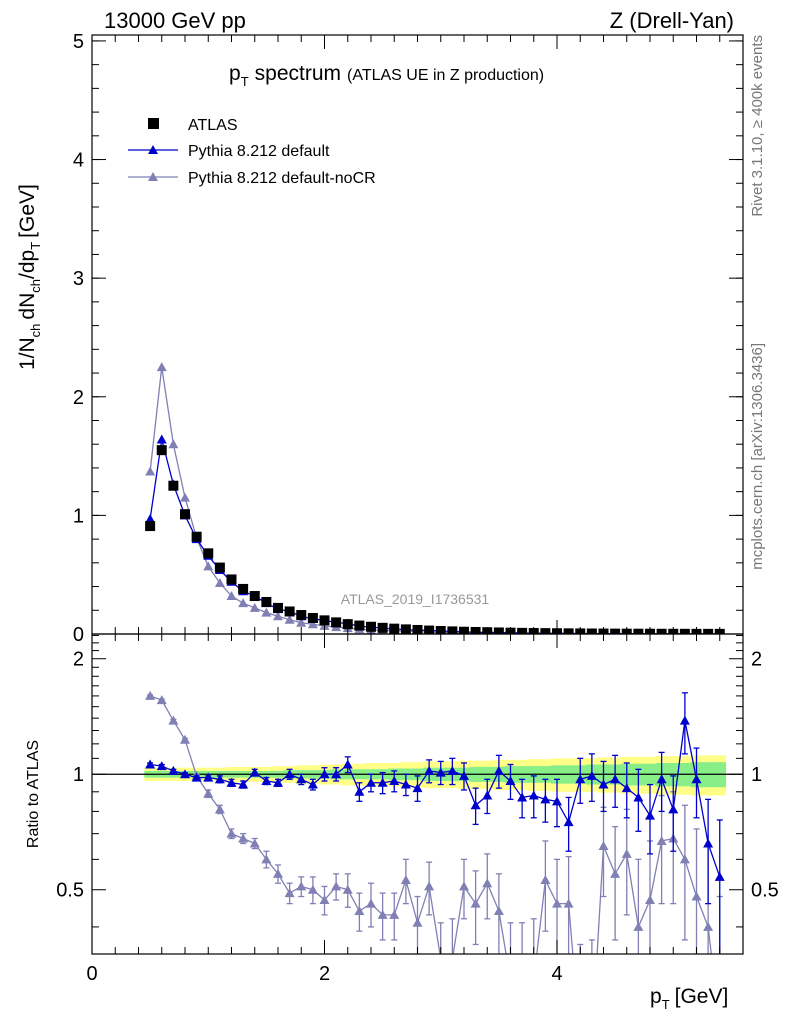  What do you see at coordinates (756, 775) in the screenshot?
I see `ratio-ytick-label-right-1: 1` at bounding box center [756, 775].